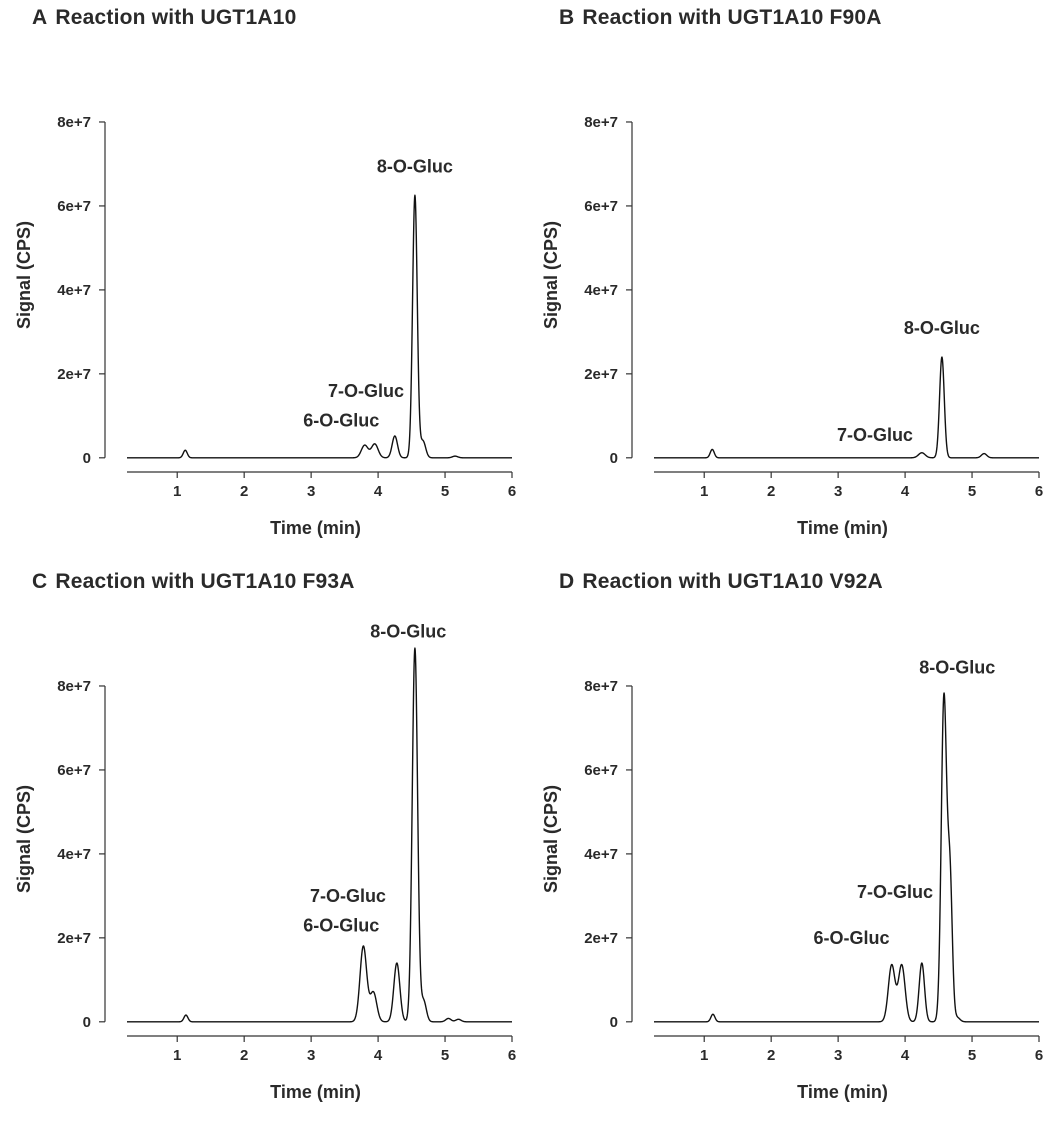  I want to click on panel-letter: D, so click(567, 581).